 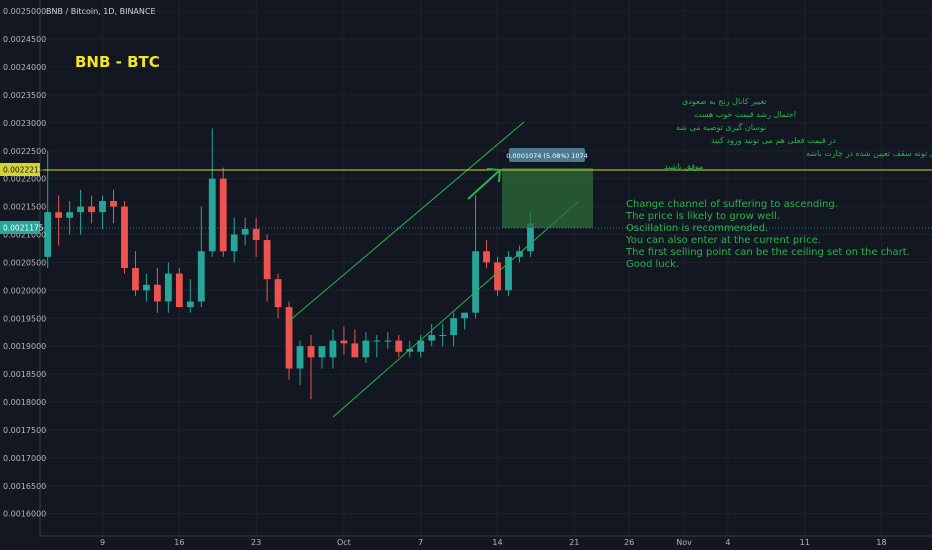 I want to click on y-tick-label: 0.0021000, so click(x=24, y=235).